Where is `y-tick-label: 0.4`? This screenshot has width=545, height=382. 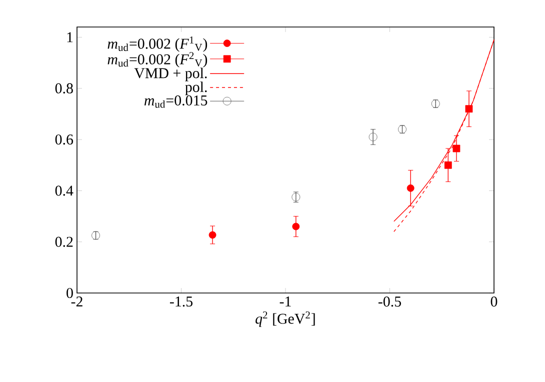
y-tick-label: 0.4 is located at coordinates (64, 191).